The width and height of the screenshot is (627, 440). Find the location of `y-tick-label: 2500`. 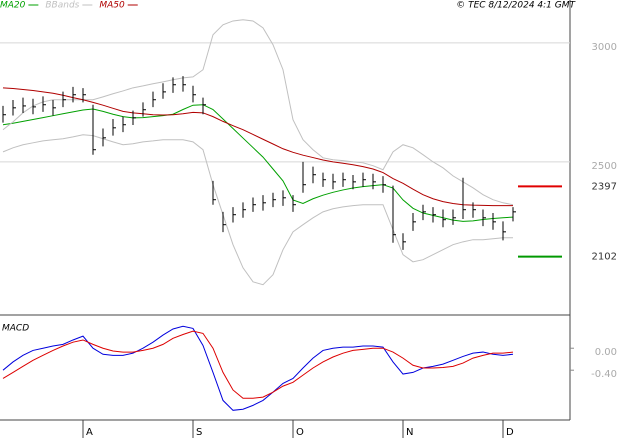

y-tick-label: 2500 is located at coordinates (604, 166).